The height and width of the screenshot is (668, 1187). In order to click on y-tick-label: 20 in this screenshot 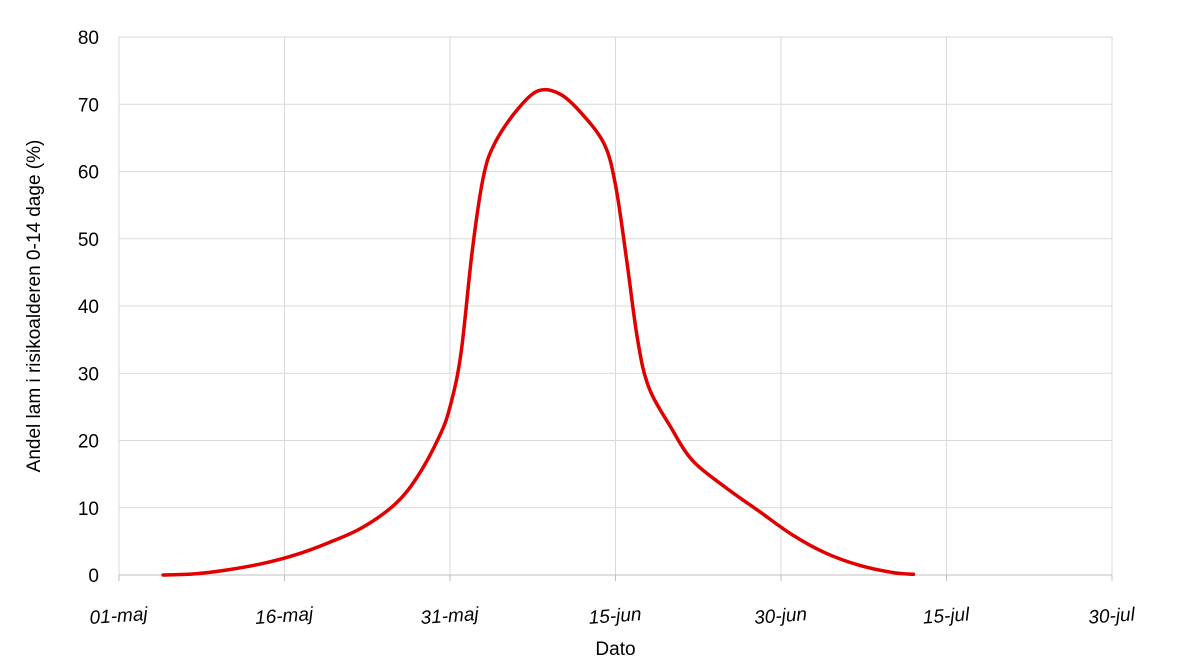, I will do `click(88, 442)`.